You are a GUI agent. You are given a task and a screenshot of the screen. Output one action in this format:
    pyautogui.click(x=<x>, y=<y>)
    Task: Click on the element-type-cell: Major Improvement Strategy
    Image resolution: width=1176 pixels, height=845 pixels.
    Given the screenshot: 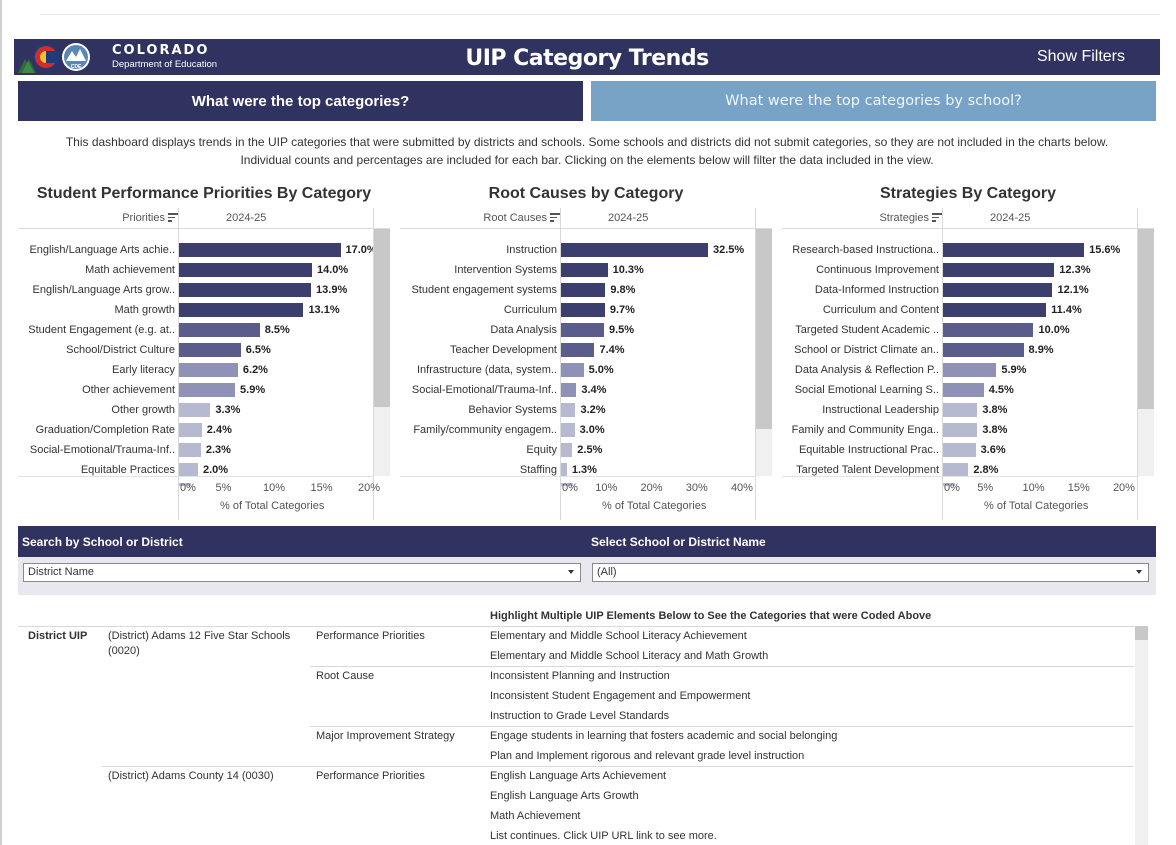 What is the action you would take?
    pyautogui.click(x=385, y=736)
    